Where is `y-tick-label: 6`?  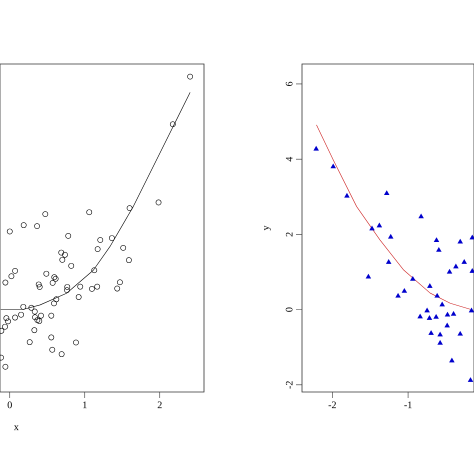
y-tick-label: 6 is located at coordinates (289, 84).